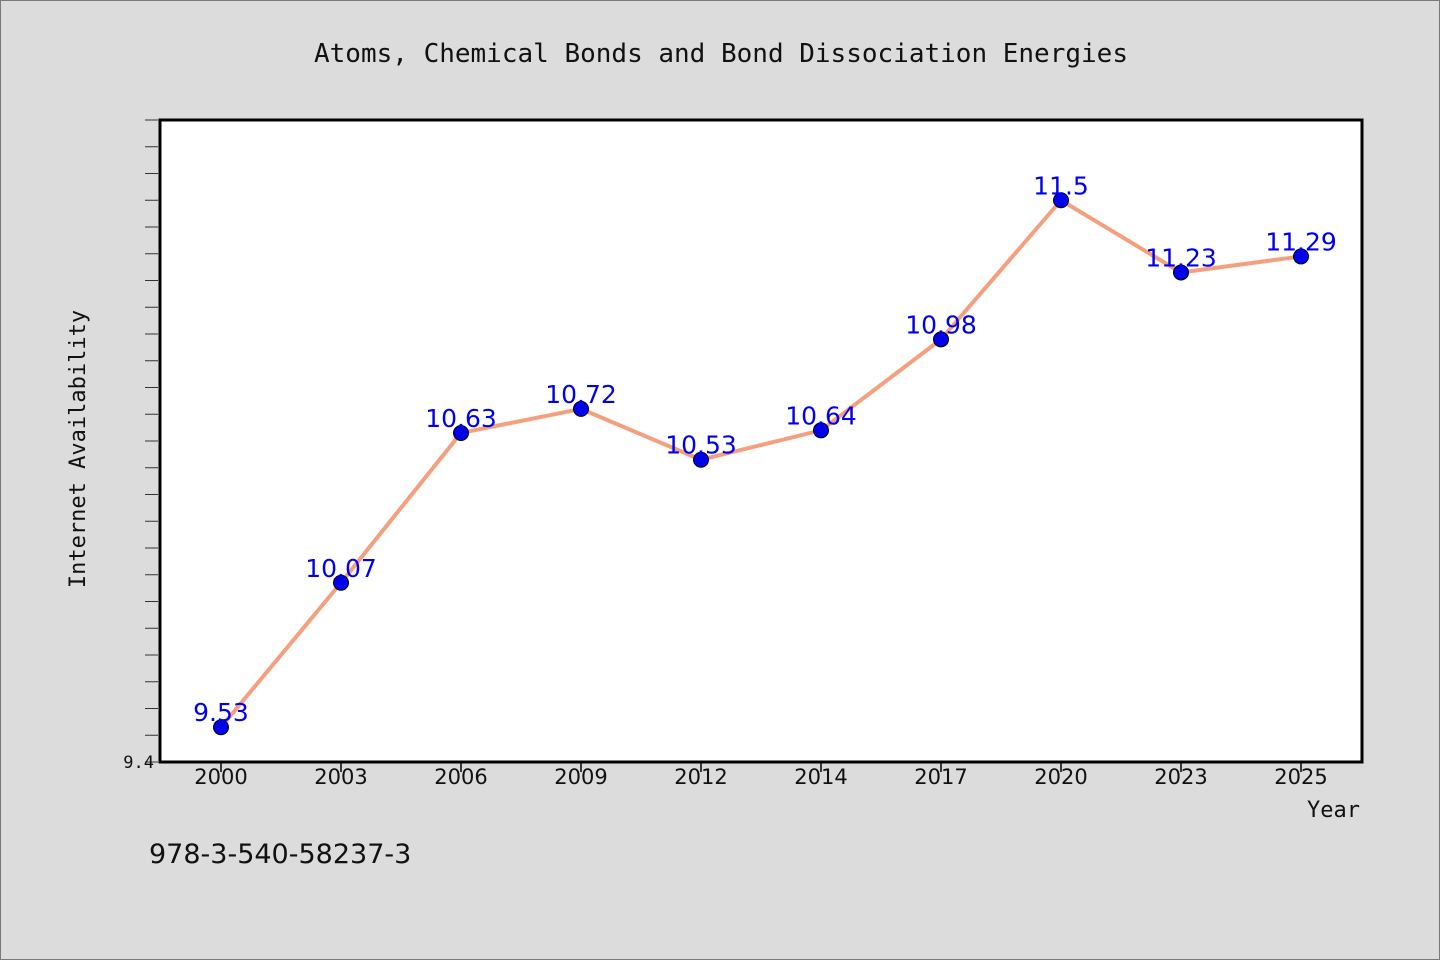 The width and height of the screenshot is (1440, 960). Describe the element at coordinates (140, 446) in the screenshot. I see `y-axis-ticks: 9.4` at that location.